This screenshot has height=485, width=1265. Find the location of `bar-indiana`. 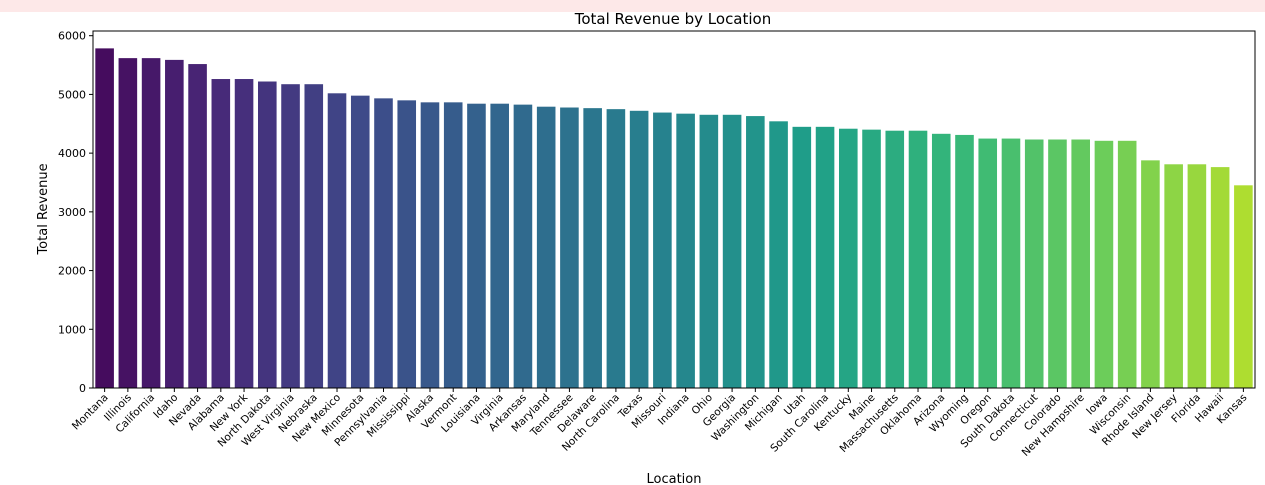

bar-indiana is located at coordinates (685, 251).